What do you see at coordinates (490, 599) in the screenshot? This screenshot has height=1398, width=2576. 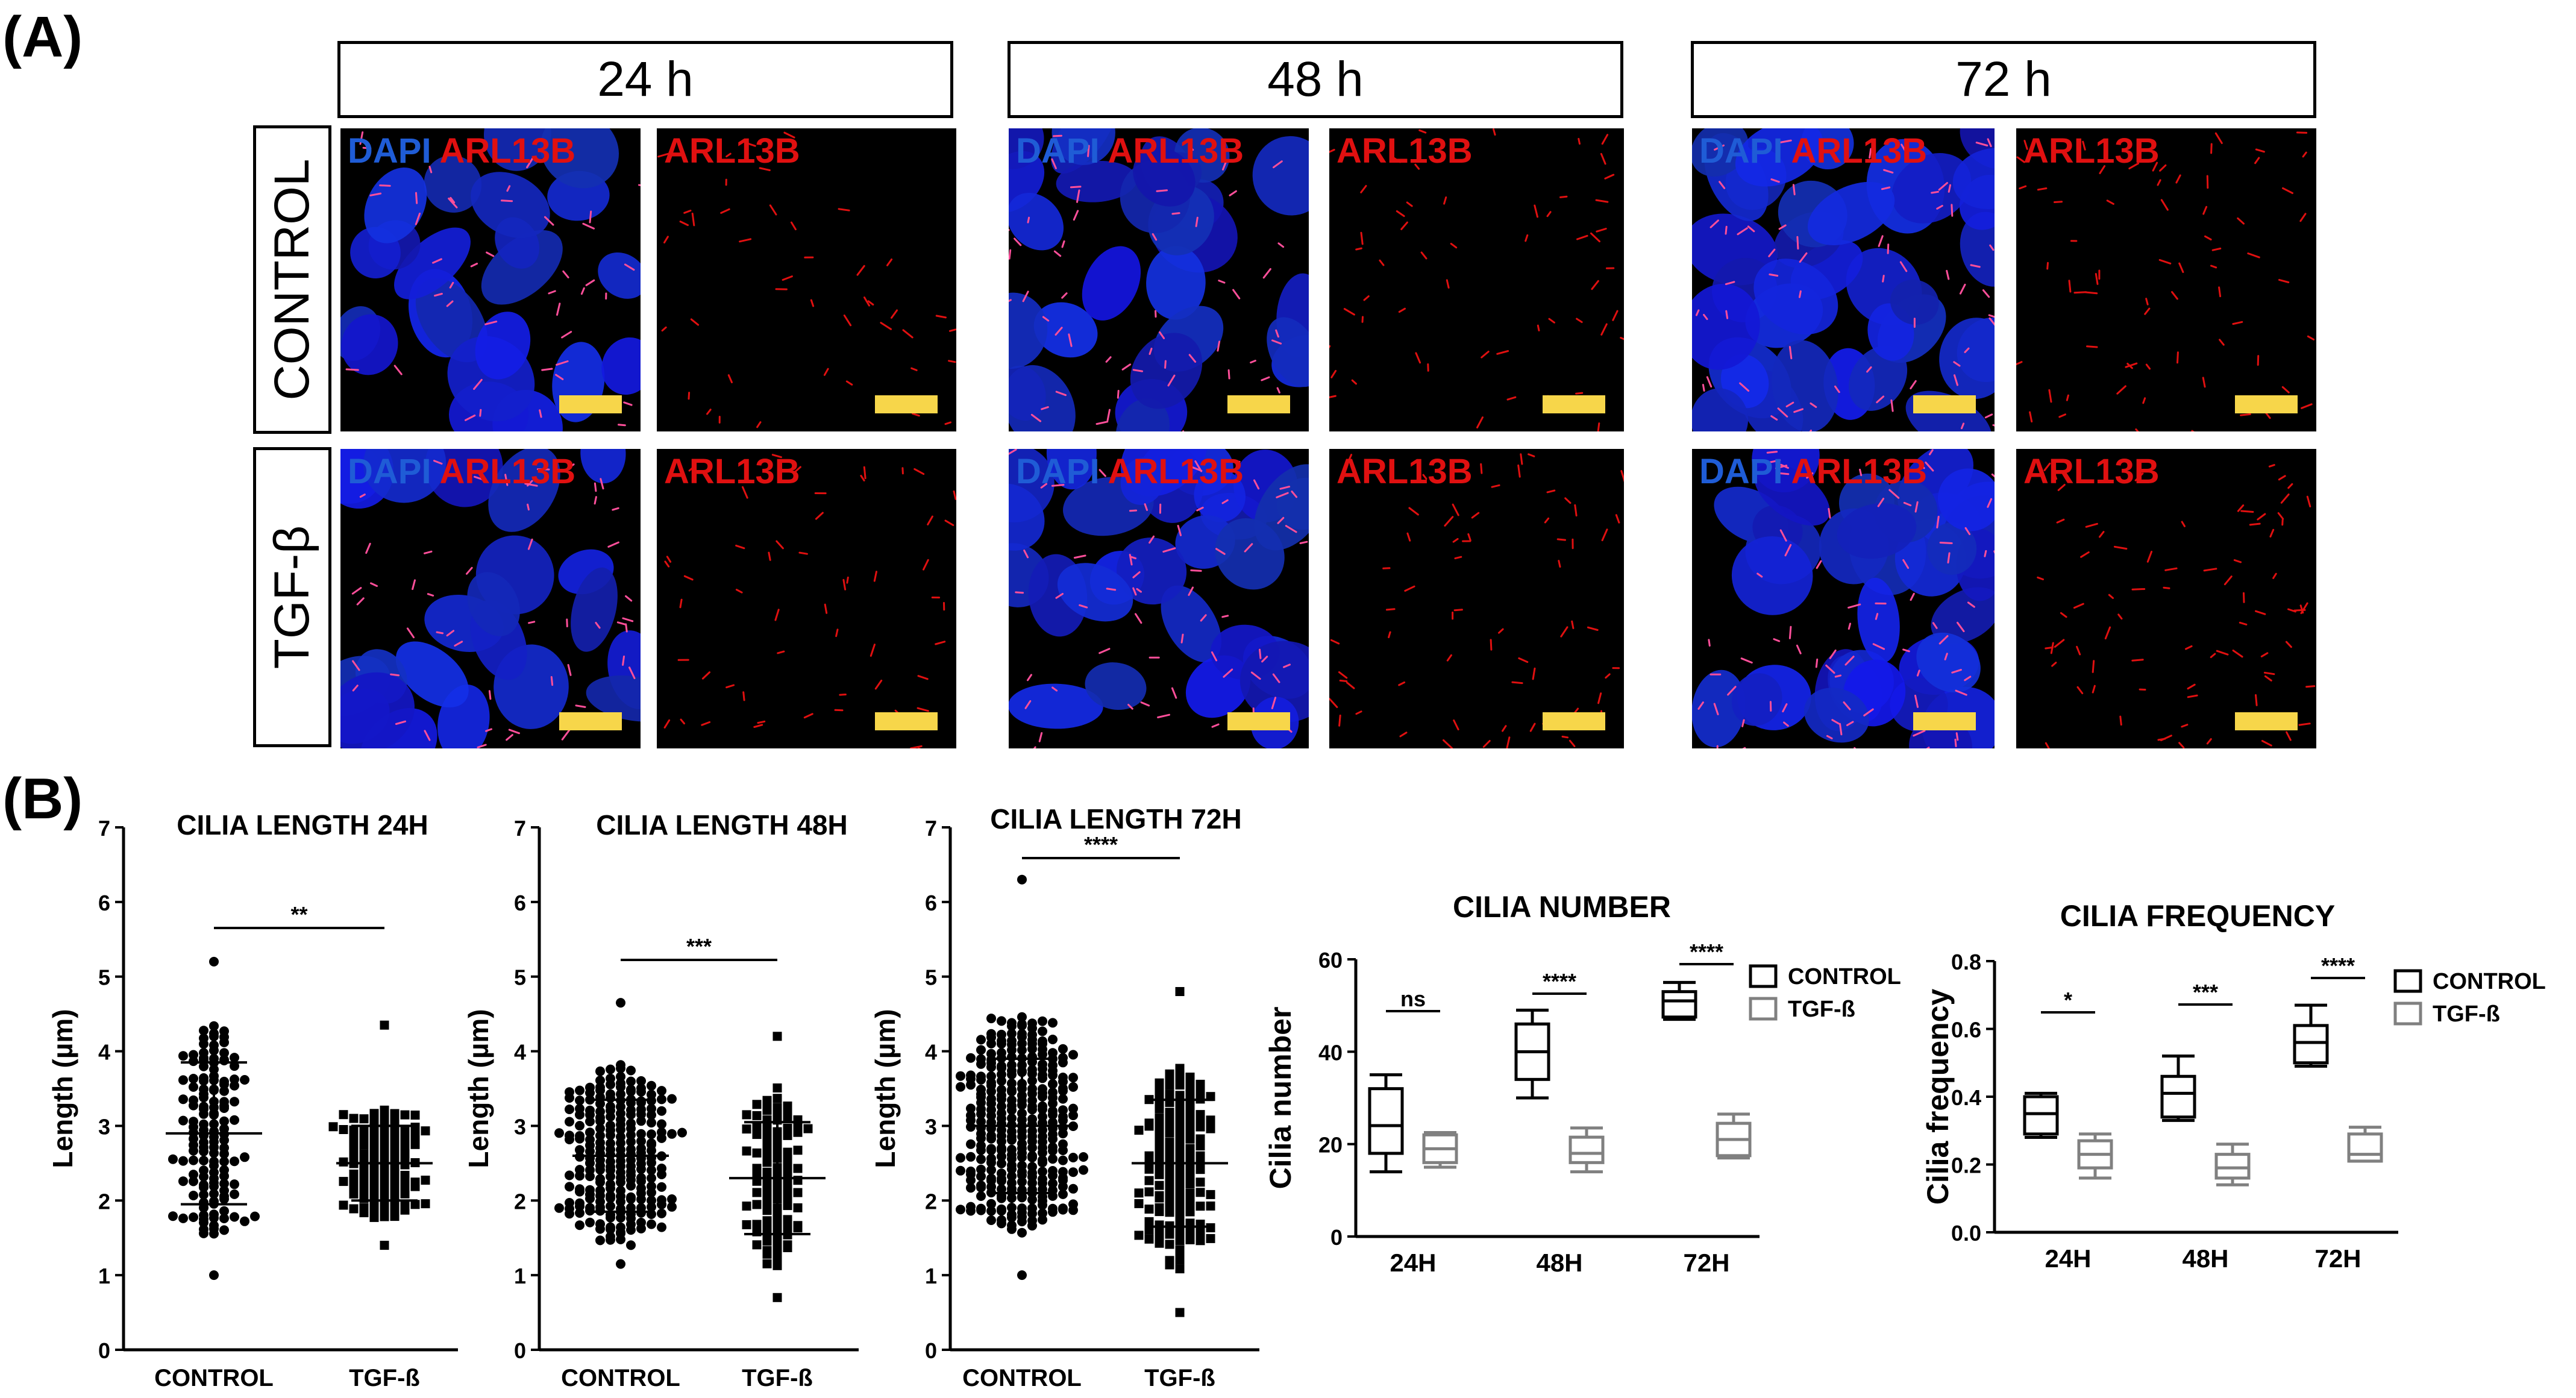 I see `micrograph-tgf-24h-merge: DAPI ARL13B` at bounding box center [490, 599].